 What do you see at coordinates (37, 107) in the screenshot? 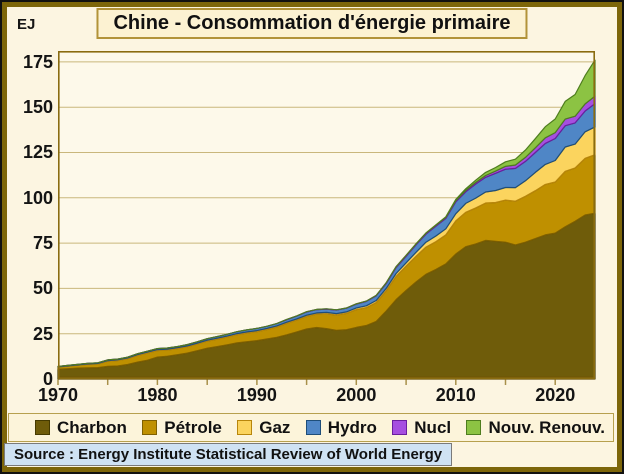
I see `y-tick-label-150: 150` at bounding box center [37, 107].